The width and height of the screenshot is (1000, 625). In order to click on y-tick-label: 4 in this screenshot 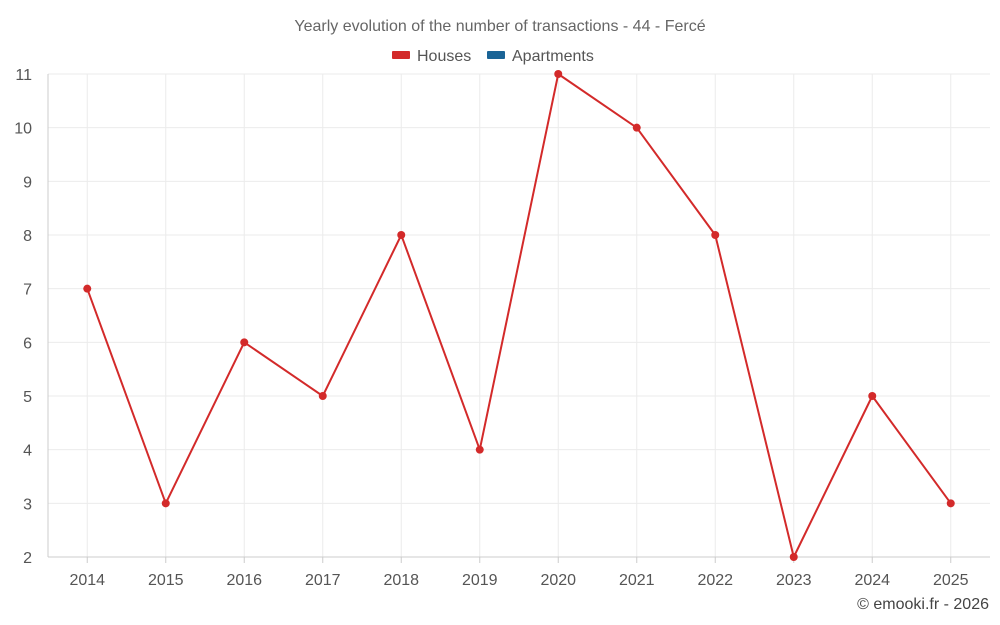, I will do `click(27, 451)`.